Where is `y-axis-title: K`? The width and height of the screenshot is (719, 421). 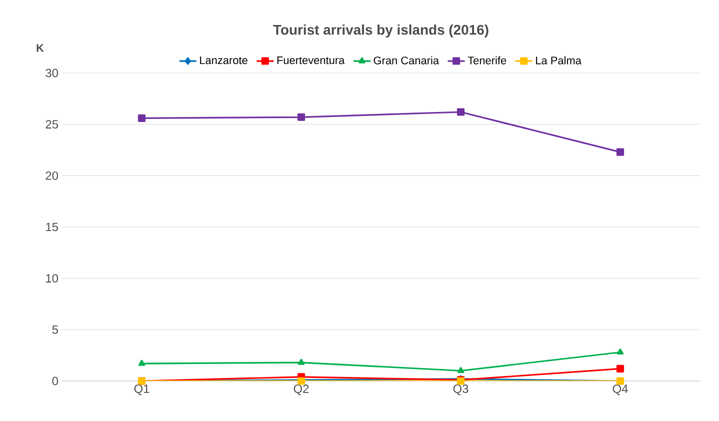 y-axis-title: K is located at coordinates (40, 48).